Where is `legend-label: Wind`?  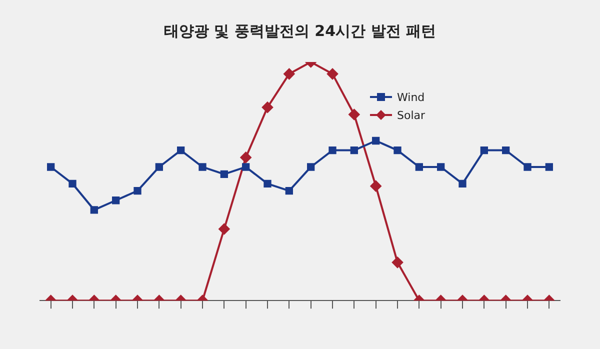 legend-label: Wind is located at coordinates (411, 97).